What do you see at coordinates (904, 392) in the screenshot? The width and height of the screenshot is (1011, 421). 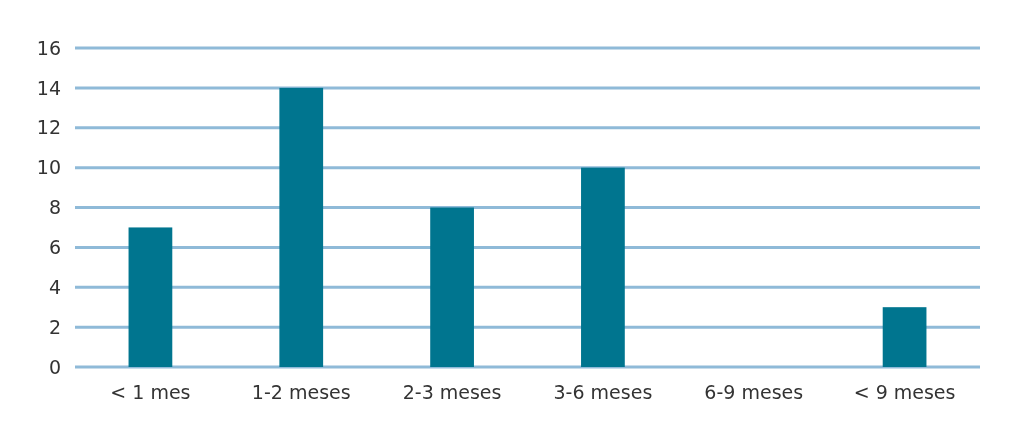 I see `x-tick-label: < 9 meses` at bounding box center [904, 392].